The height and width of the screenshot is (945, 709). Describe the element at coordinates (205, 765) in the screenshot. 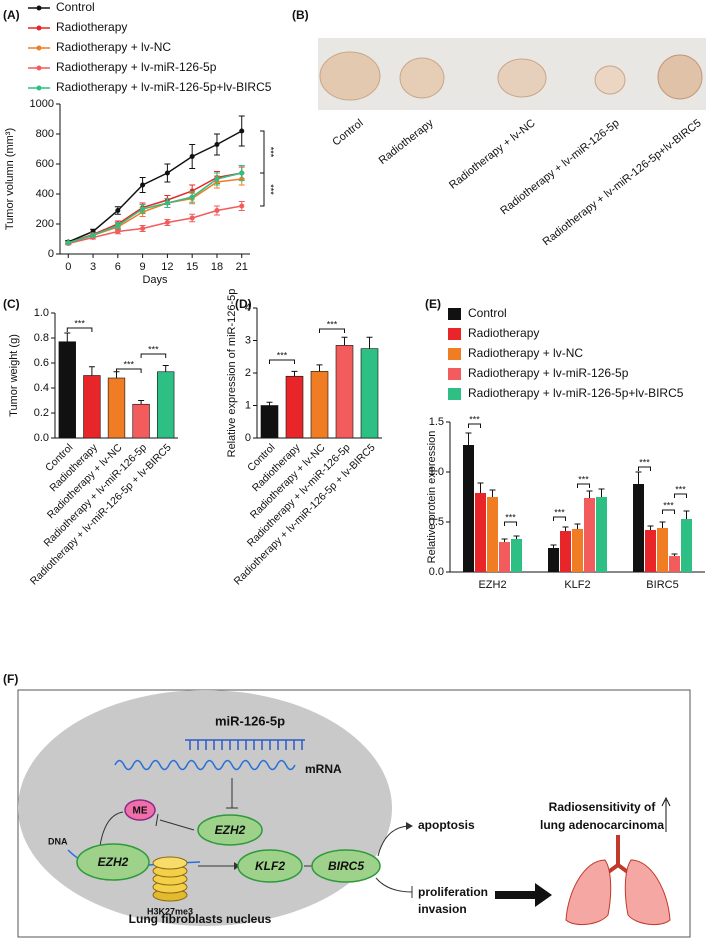

I see `mrna-wave` at that location.